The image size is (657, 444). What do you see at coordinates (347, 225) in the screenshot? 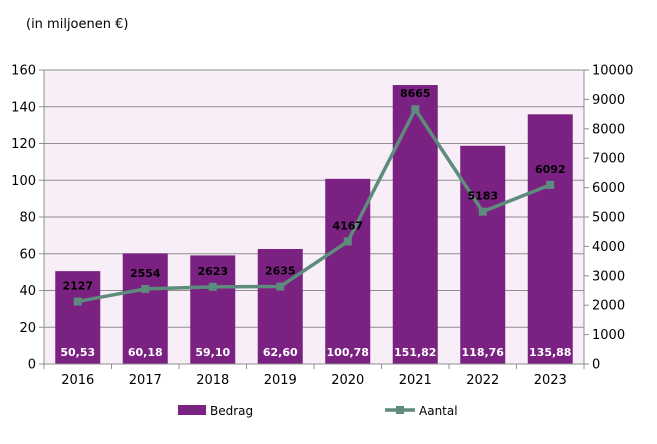
I see `point-value-label: 4167` at bounding box center [347, 225].